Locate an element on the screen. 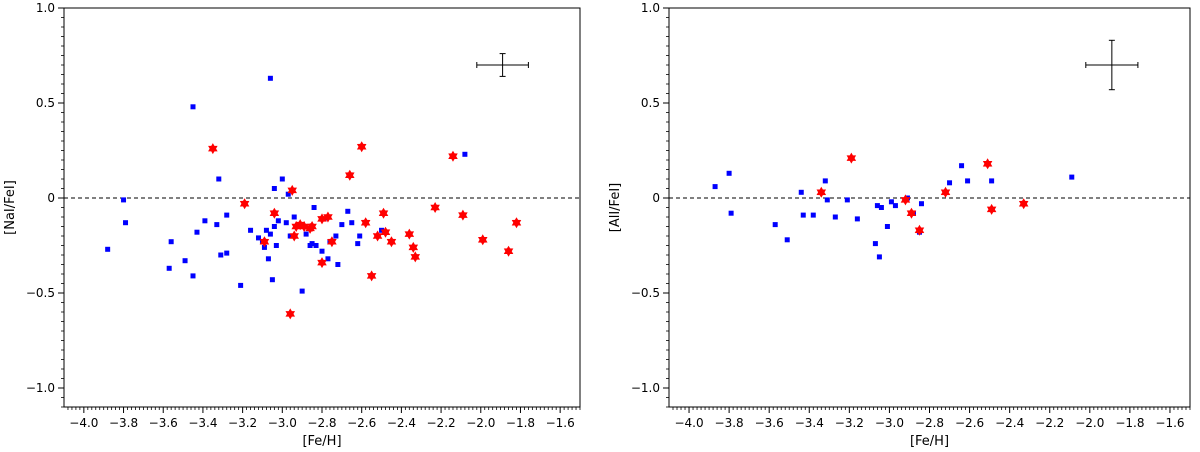 This screenshot has height=452, width=1200. x-tick-label: −2.0 is located at coordinates (480, 423).